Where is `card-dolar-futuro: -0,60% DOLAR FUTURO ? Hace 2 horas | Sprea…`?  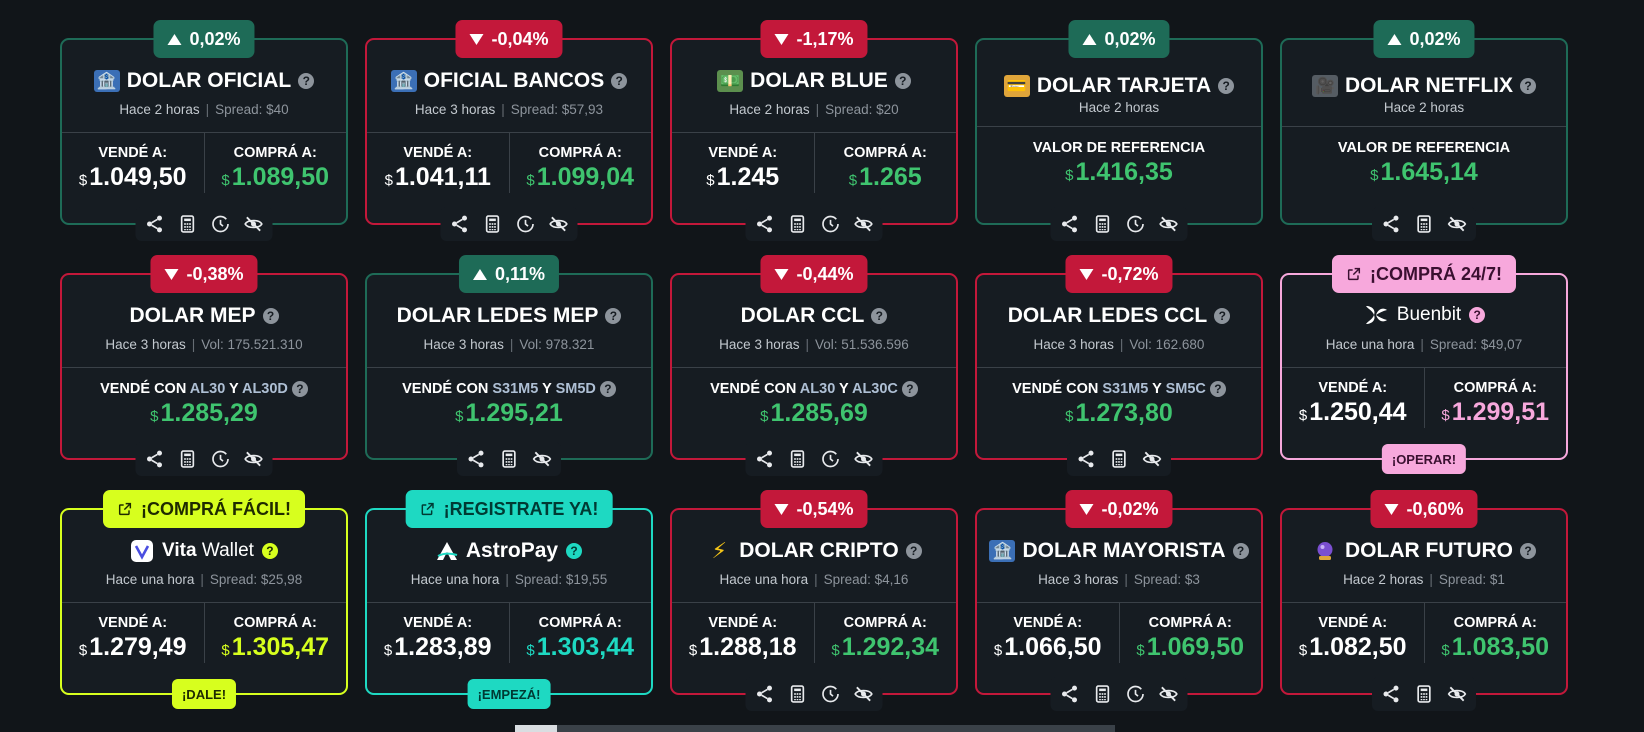 card-dolar-futuro: -0,60% DOLAR FUTURO ? Hace 2 horas | Sprea… is located at coordinates (1424, 600).